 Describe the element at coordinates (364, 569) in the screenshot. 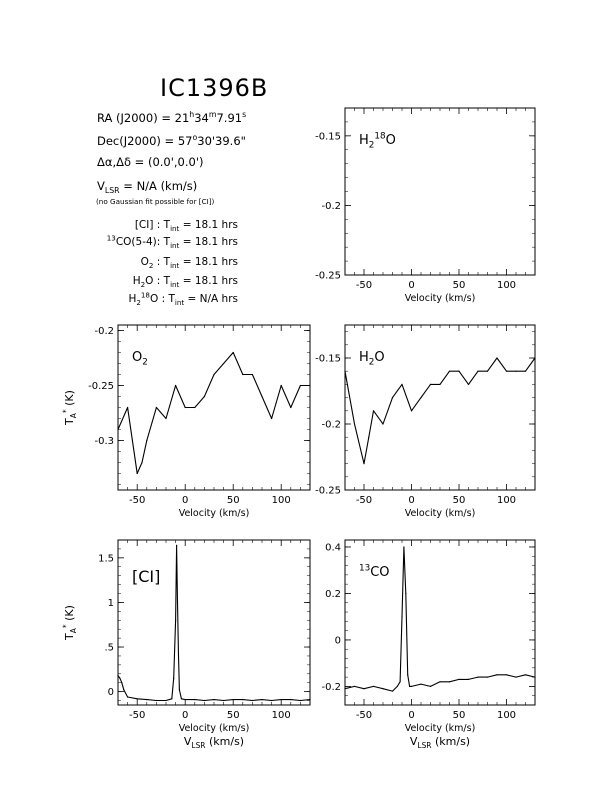

I see `panel-label-part: 13` at that location.